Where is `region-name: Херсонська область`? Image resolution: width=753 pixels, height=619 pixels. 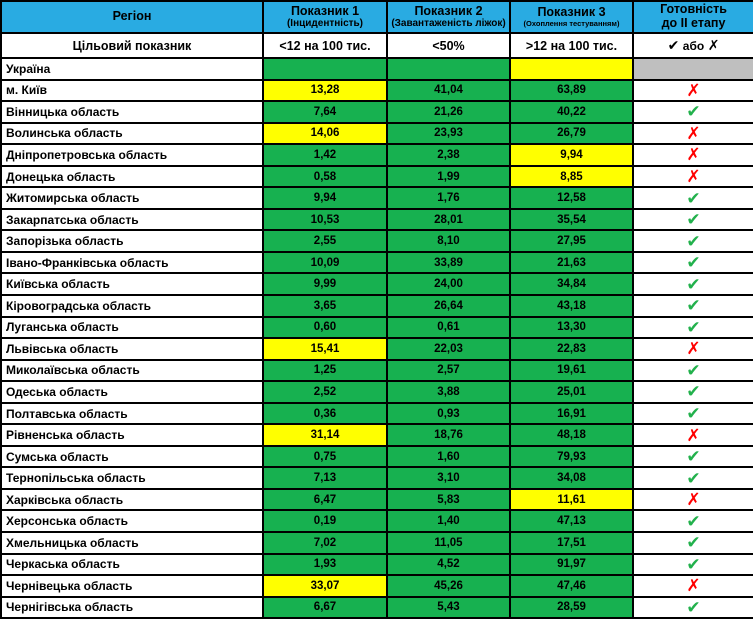
region-name: Херсонська область is located at coordinates (132, 521).